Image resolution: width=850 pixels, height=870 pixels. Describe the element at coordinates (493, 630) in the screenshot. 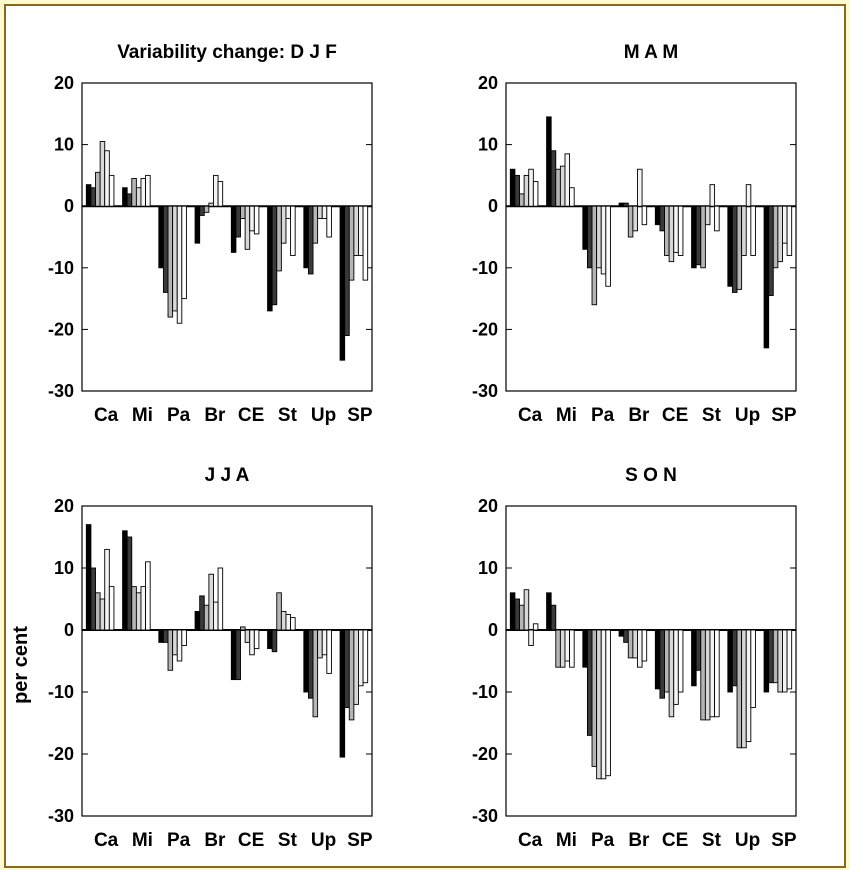

I see `y-tick-label: 0` at that location.